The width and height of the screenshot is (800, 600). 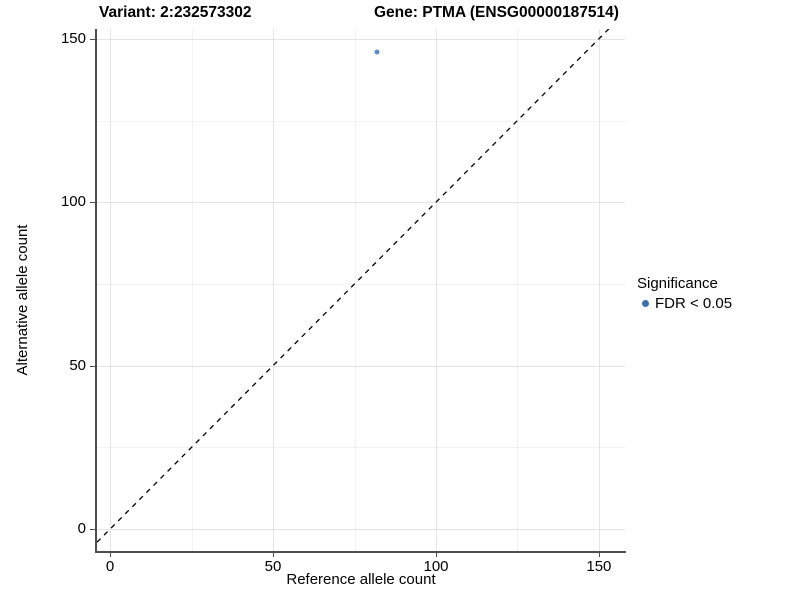 What do you see at coordinates (73, 38) in the screenshot?
I see `y-axis-tick-label: 150` at bounding box center [73, 38].